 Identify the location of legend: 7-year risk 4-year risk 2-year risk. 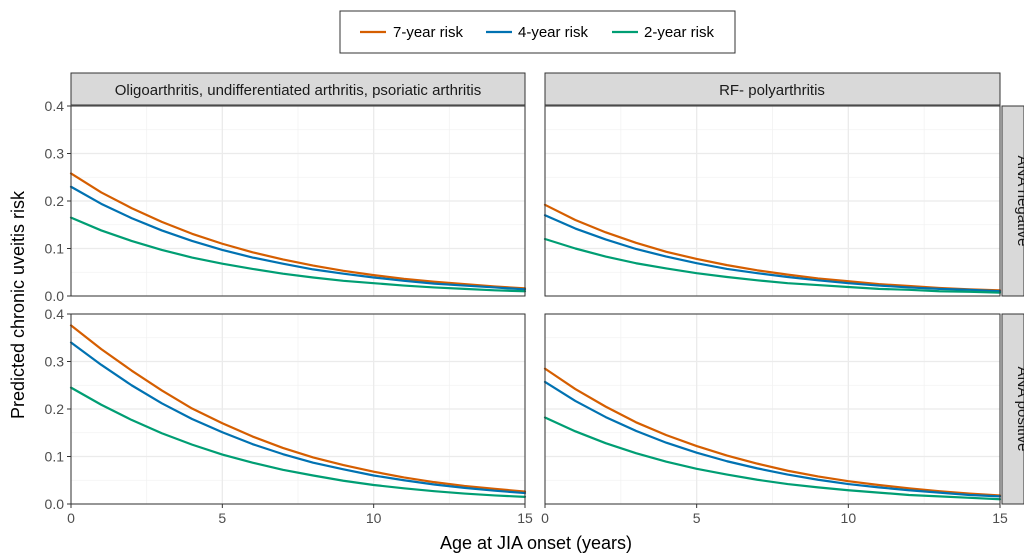
(537, 32).